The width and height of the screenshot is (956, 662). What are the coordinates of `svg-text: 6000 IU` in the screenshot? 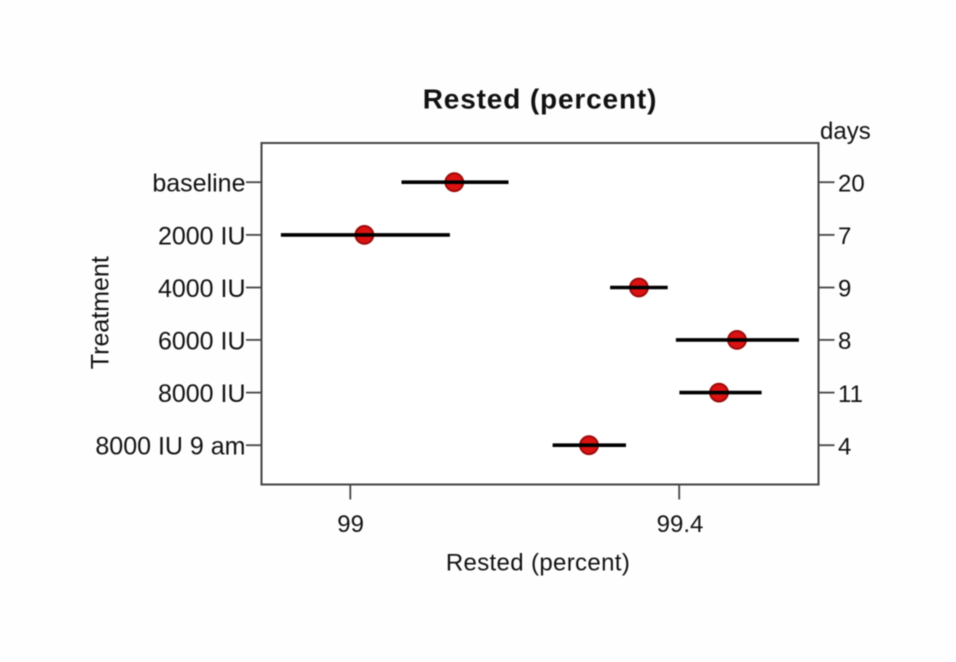 It's located at (202, 341).